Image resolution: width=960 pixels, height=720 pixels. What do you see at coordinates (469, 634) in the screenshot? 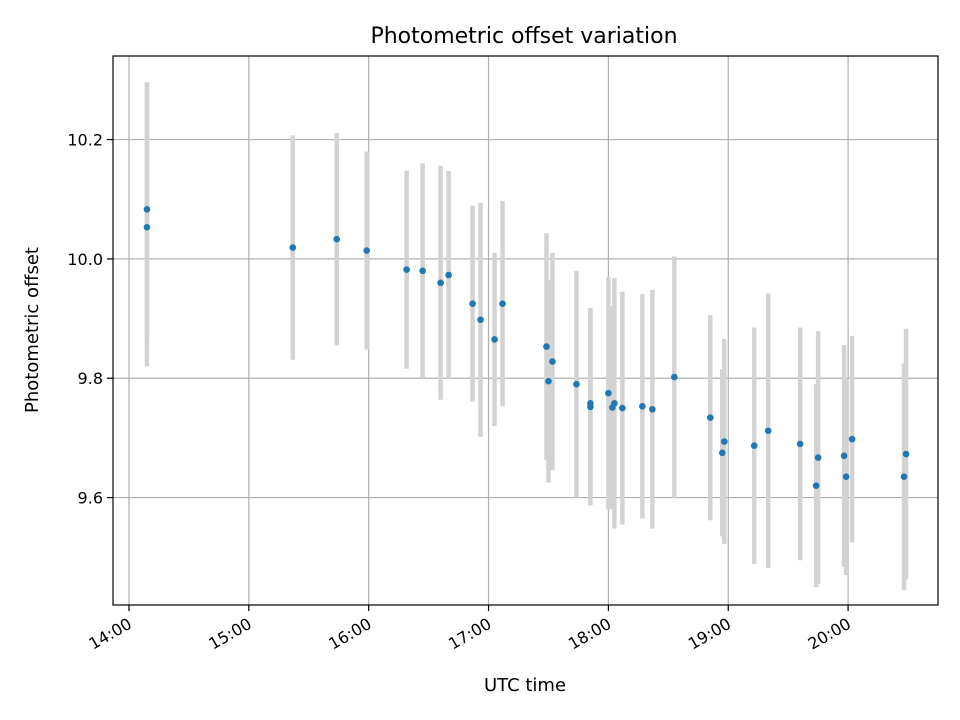
I see `x-tick-label: 17:00` at bounding box center [469, 634].